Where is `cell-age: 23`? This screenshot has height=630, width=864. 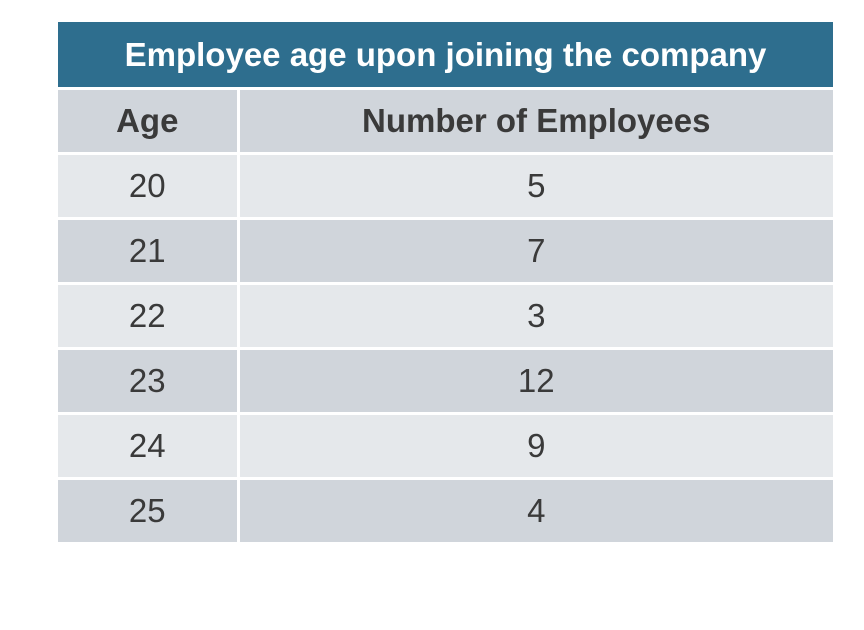
cell-age: 23 is located at coordinates (149, 381).